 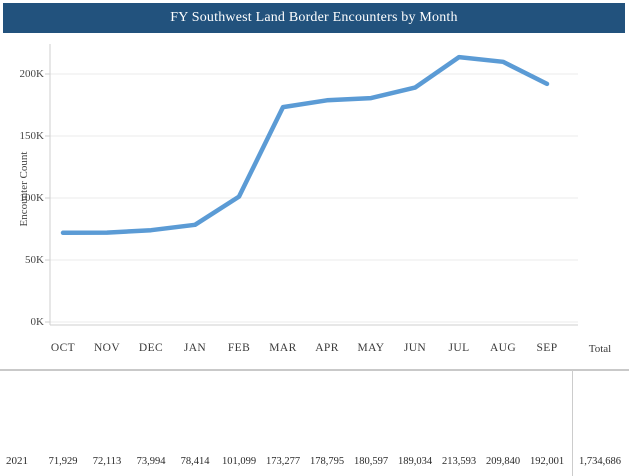 What do you see at coordinates (63, 461) in the screenshot?
I see `table-cell-value: 71,929` at bounding box center [63, 461].